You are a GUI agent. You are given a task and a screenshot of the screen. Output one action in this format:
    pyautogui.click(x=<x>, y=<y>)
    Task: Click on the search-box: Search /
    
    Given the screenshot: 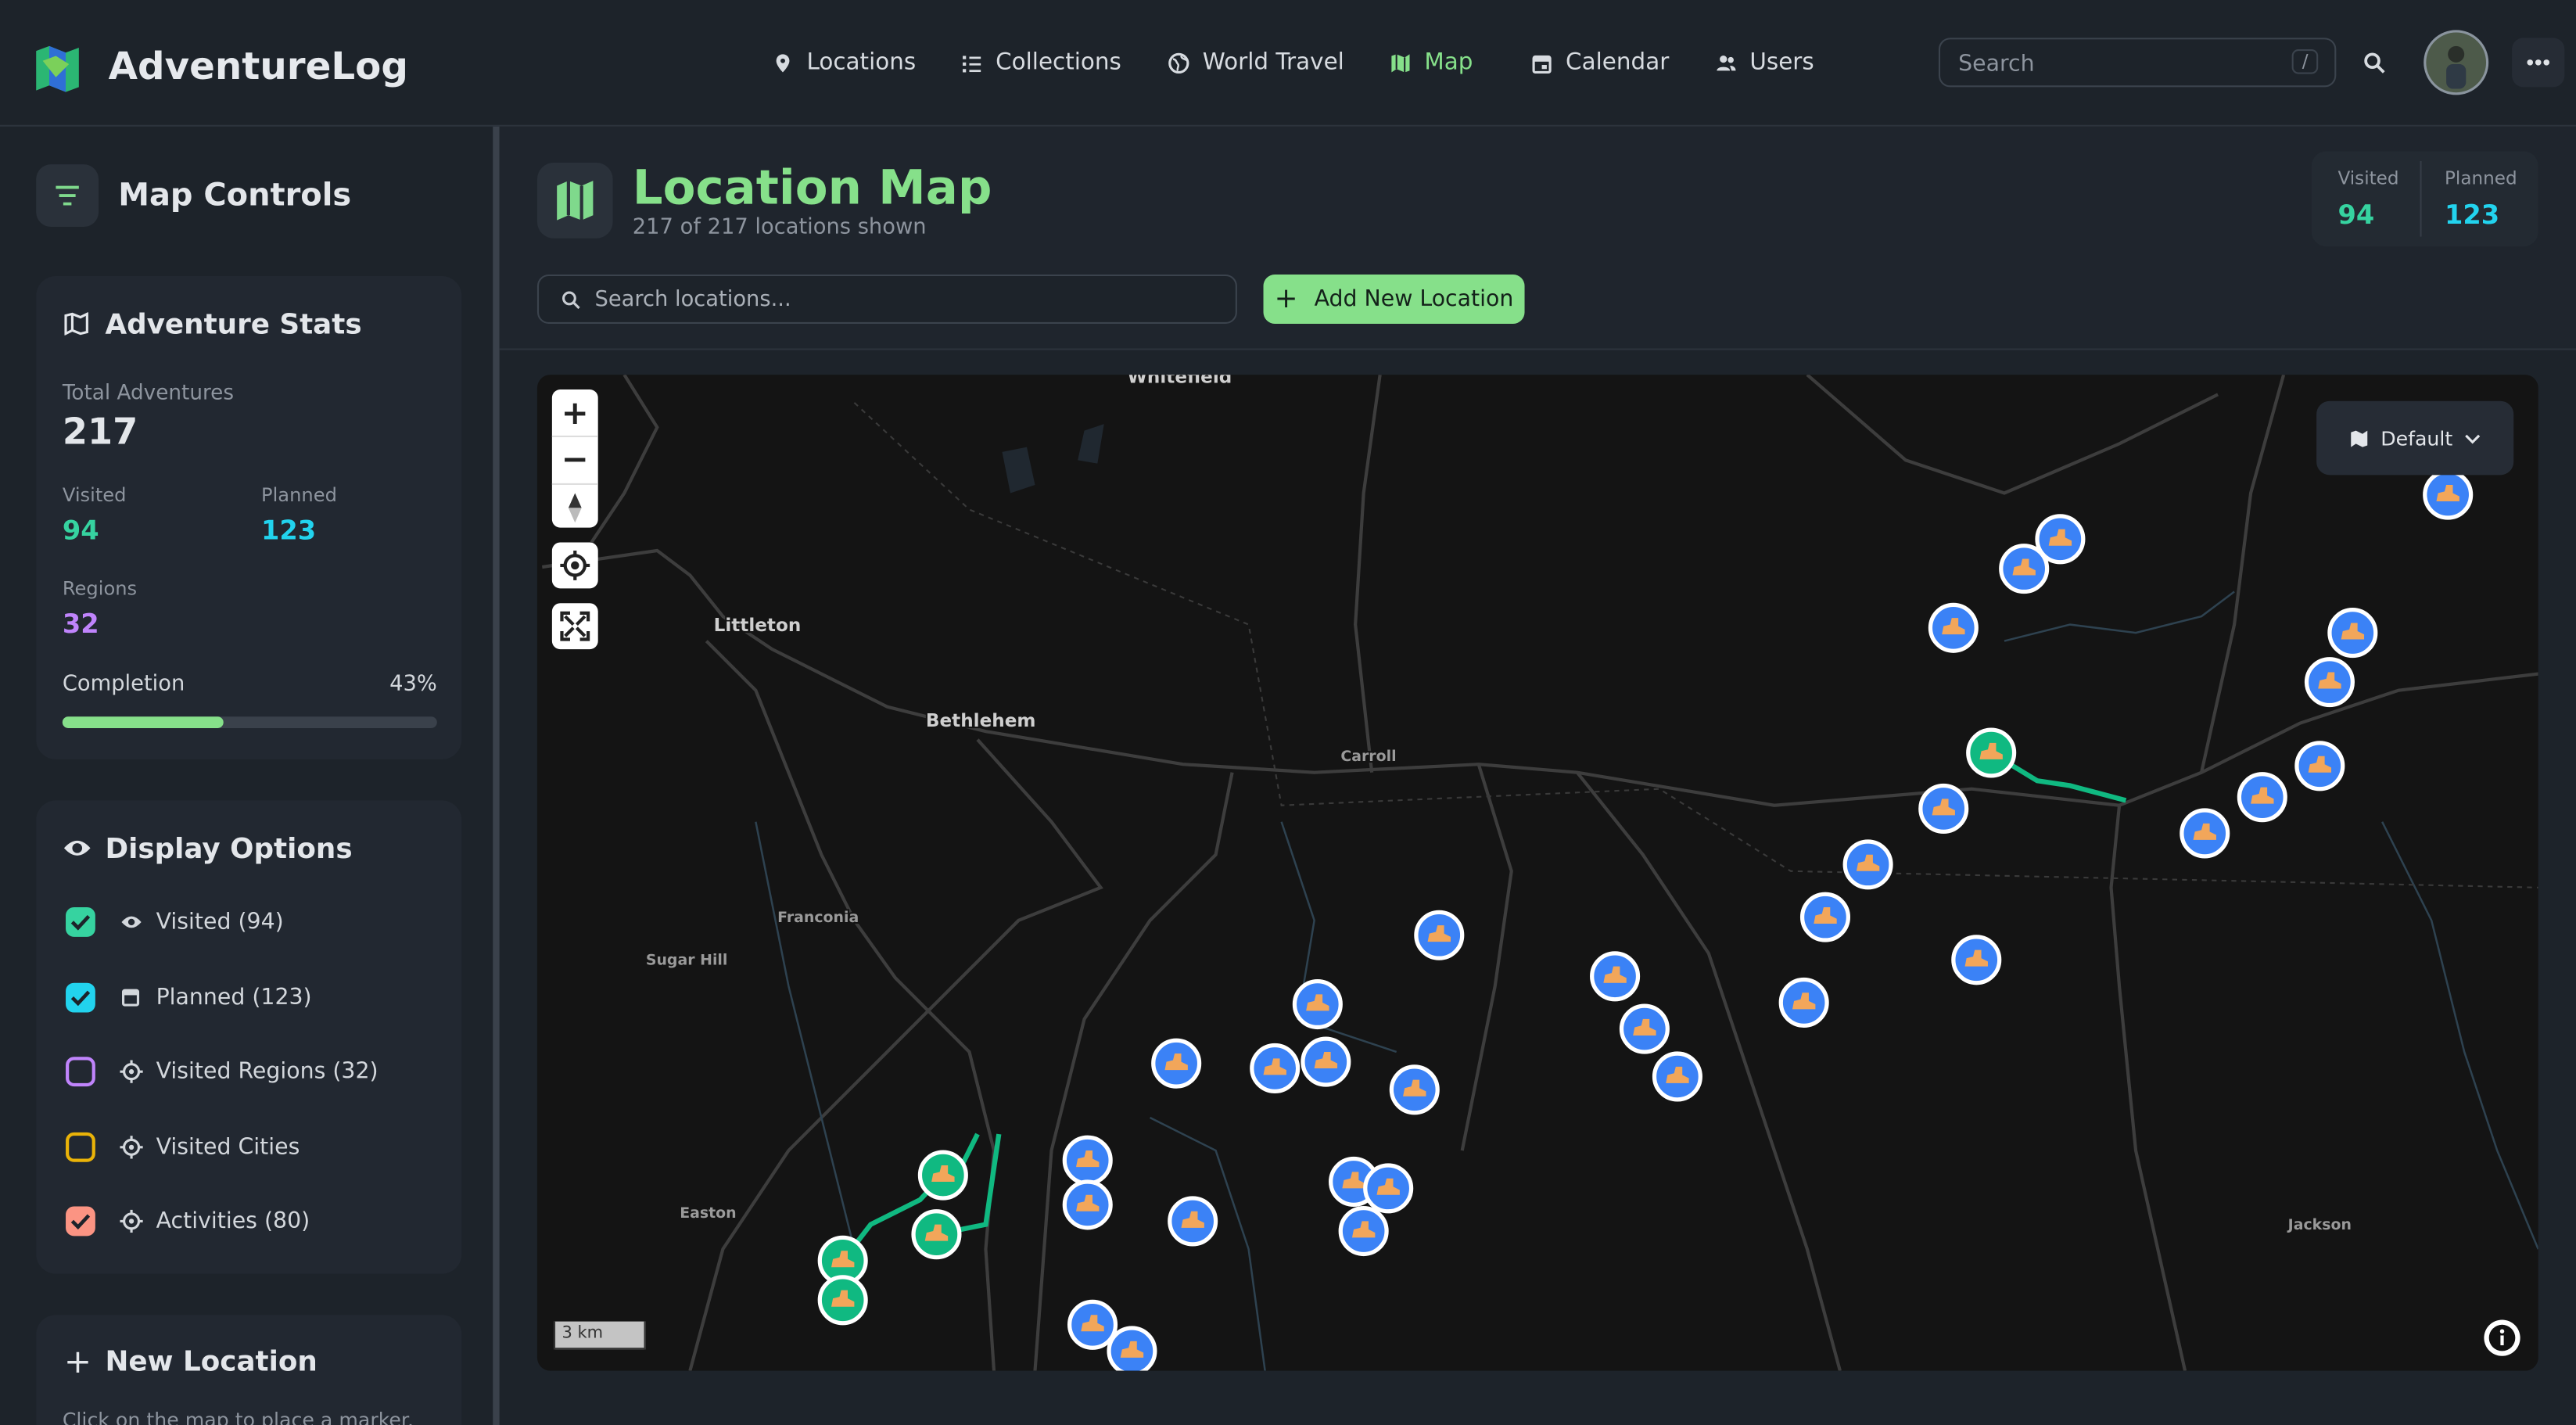 What is the action you would take?
    pyautogui.click(x=2137, y=63)
    